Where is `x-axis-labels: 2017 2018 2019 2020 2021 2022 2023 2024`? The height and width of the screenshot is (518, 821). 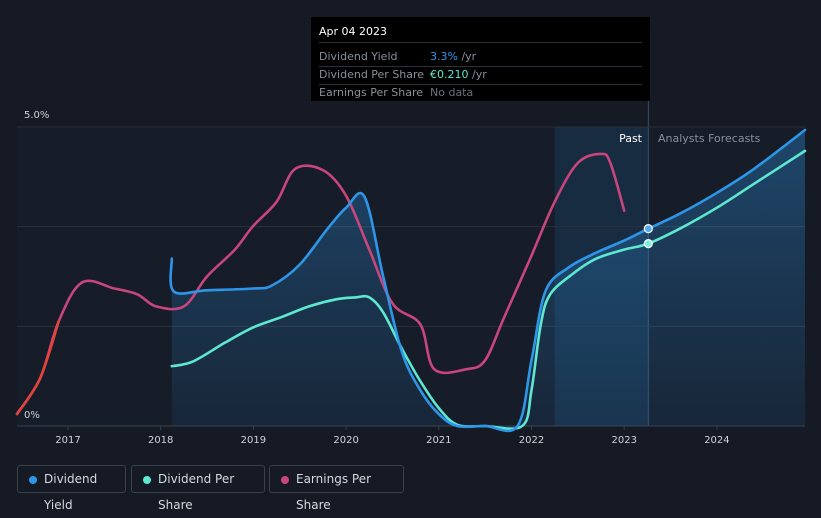
x-axis-labels: 2017 2018 2019 2020 2021 2022 2023 2024 is located at coordinates (392, 436).